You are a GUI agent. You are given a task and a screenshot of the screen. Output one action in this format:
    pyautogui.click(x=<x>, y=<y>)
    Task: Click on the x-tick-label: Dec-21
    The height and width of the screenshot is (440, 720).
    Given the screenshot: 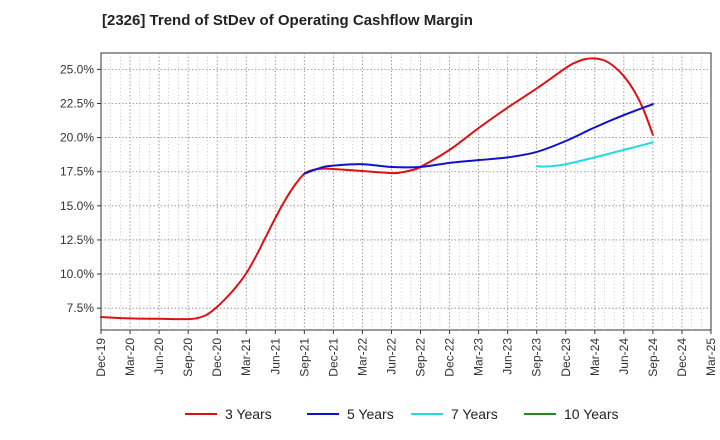 What is the action you would take?
    pyautogui.click(x=333, y=357)
    